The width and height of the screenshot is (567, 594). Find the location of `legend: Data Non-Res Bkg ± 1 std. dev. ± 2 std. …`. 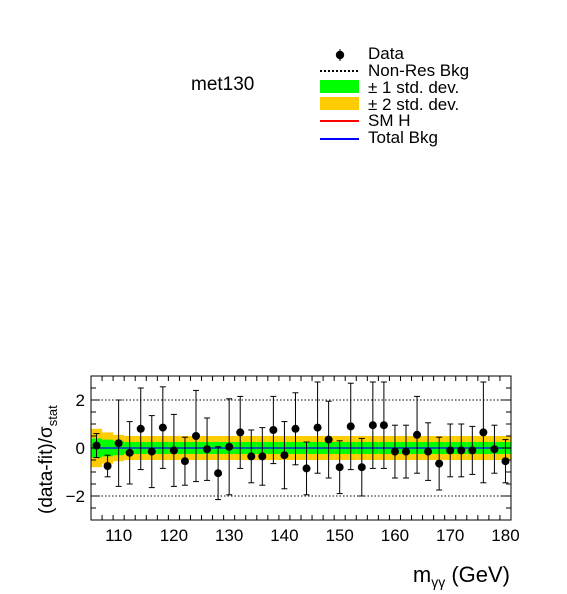

legend: Data Non-Res Bkg ± 1 std. dev. ± 2 std. … is located at coordinates (394, 95).